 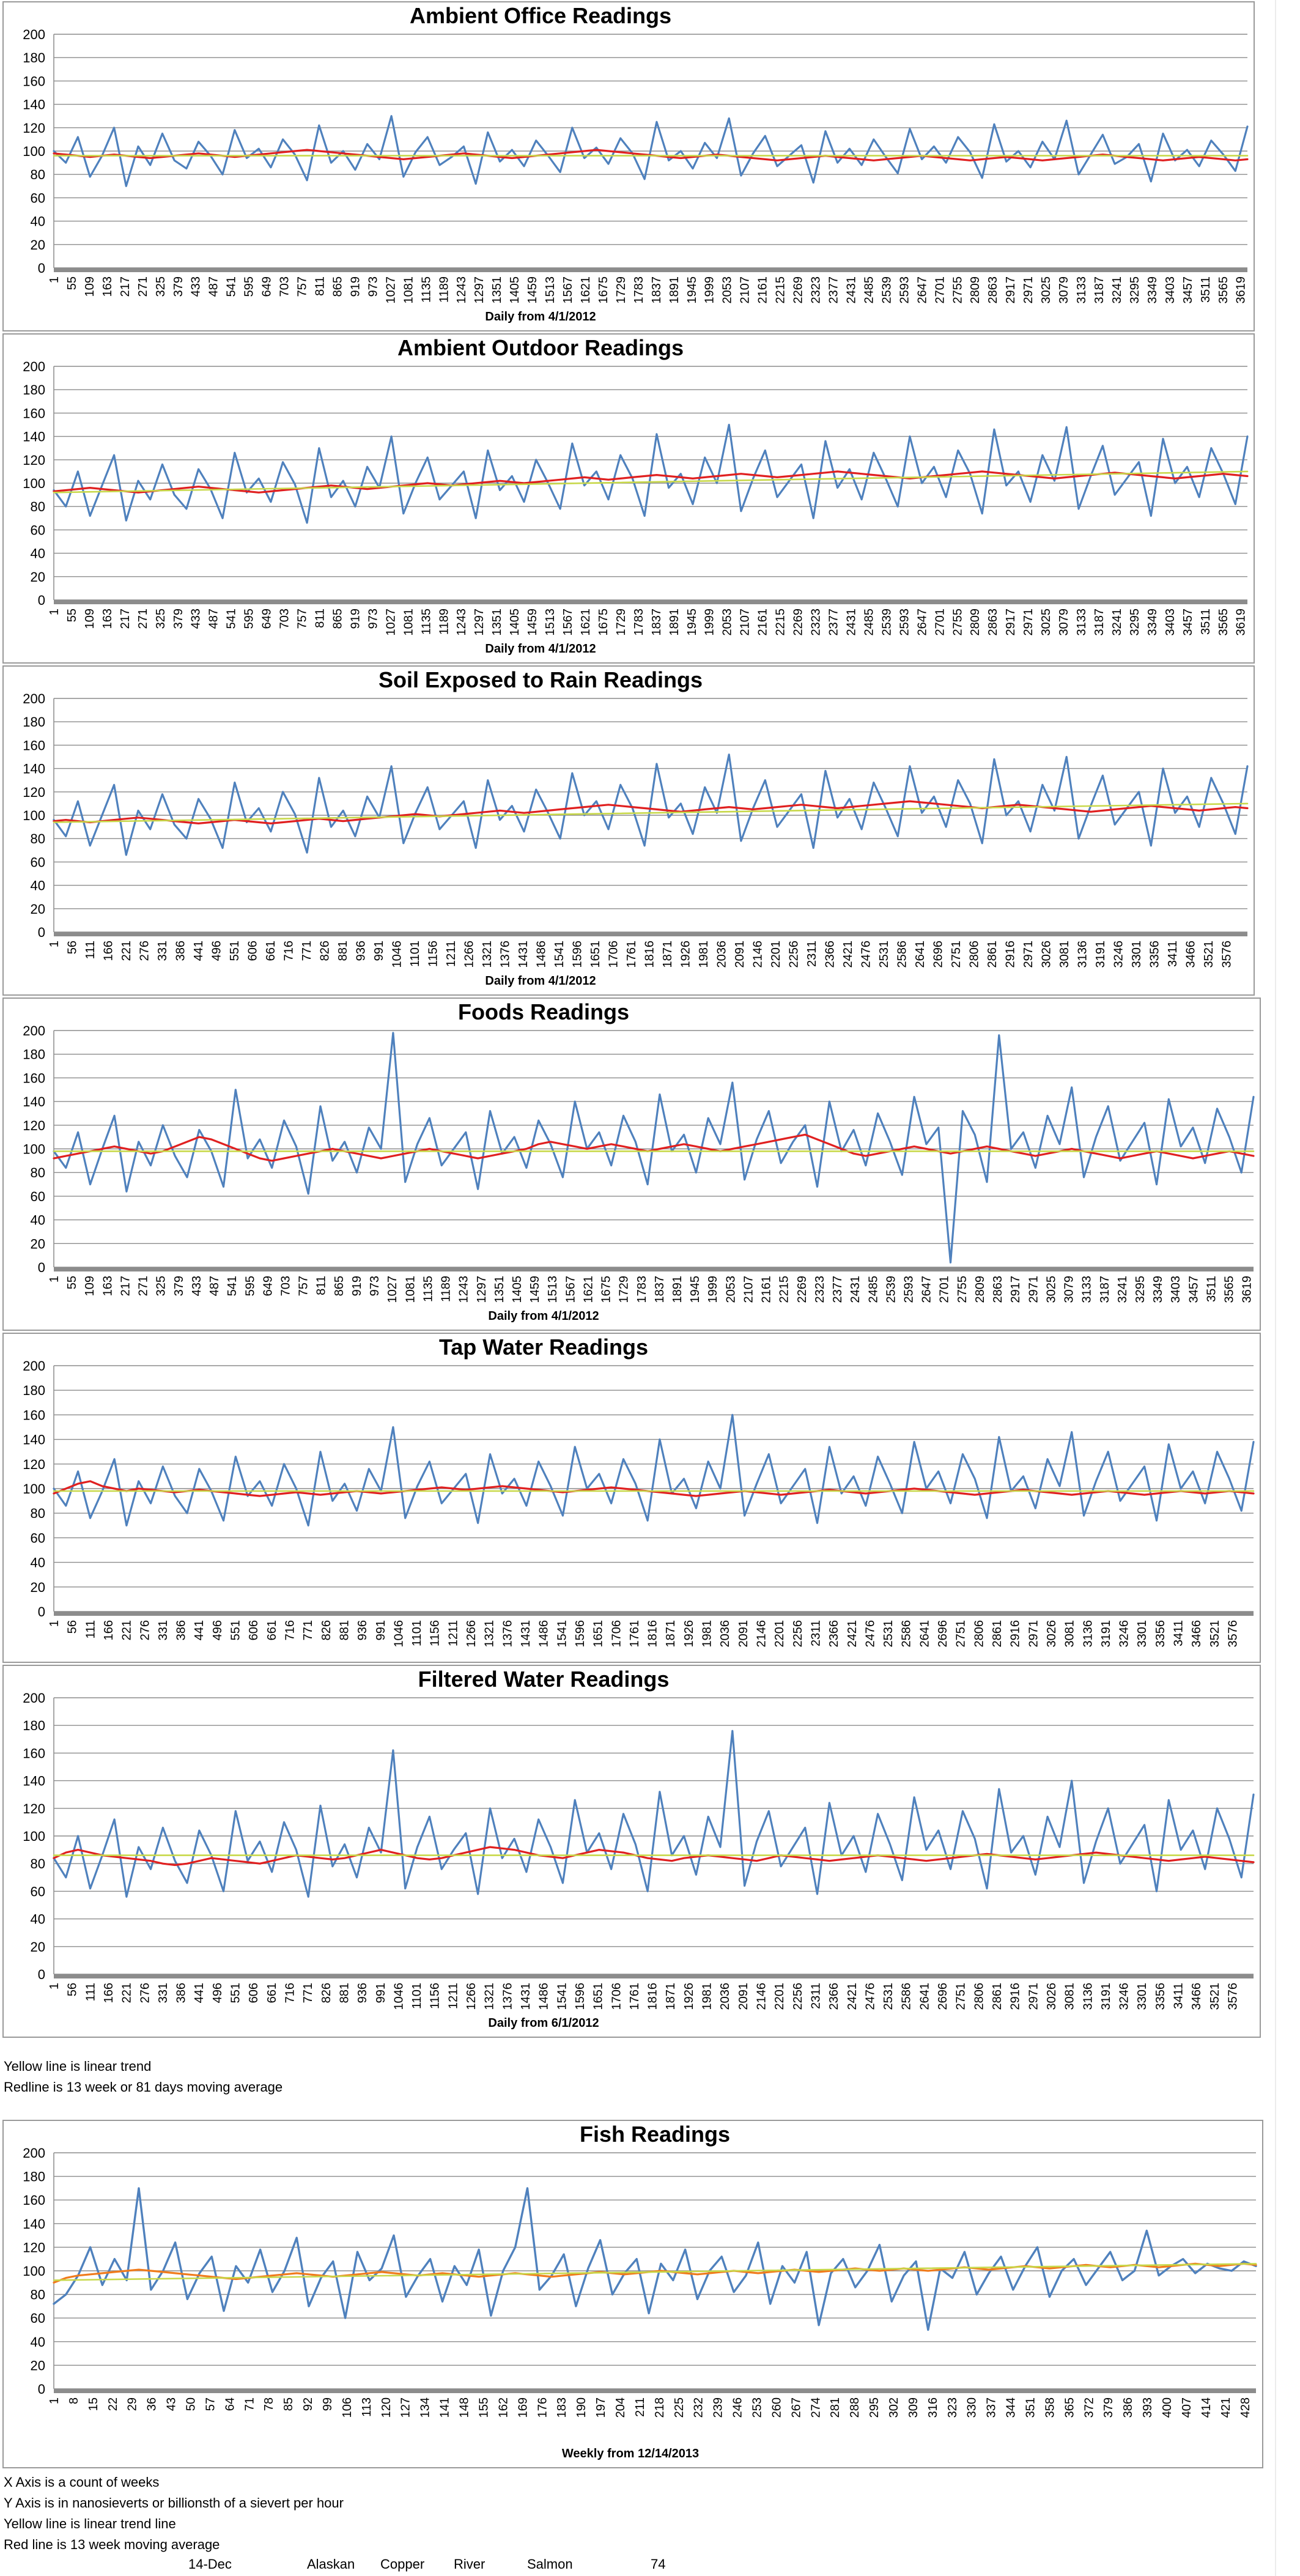 I want to click on chart-ambient-office-readings-xtick-595: 595, so click(x=249, y=286).